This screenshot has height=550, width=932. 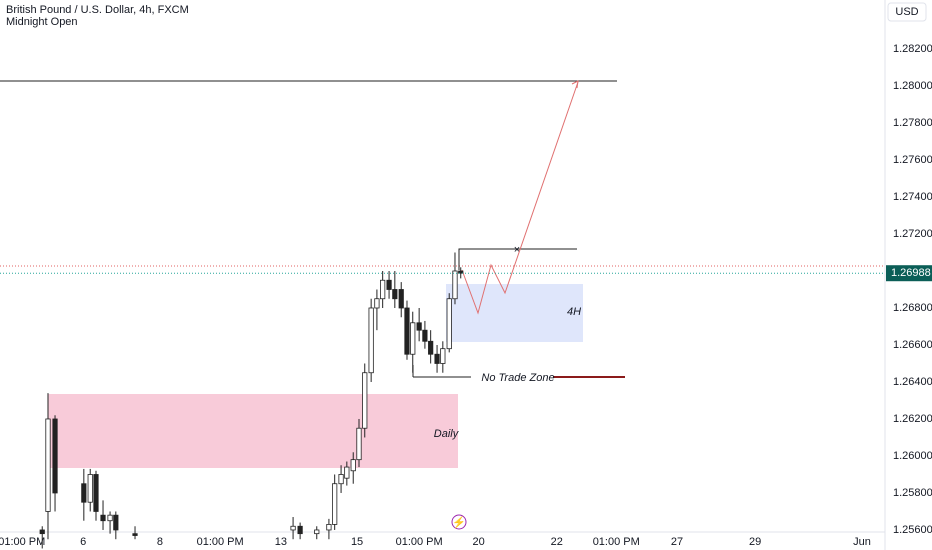 What do you see at coordinates (517, 259) in the screenshot?
I see `breakout-line` at bounding box center [517, 259].